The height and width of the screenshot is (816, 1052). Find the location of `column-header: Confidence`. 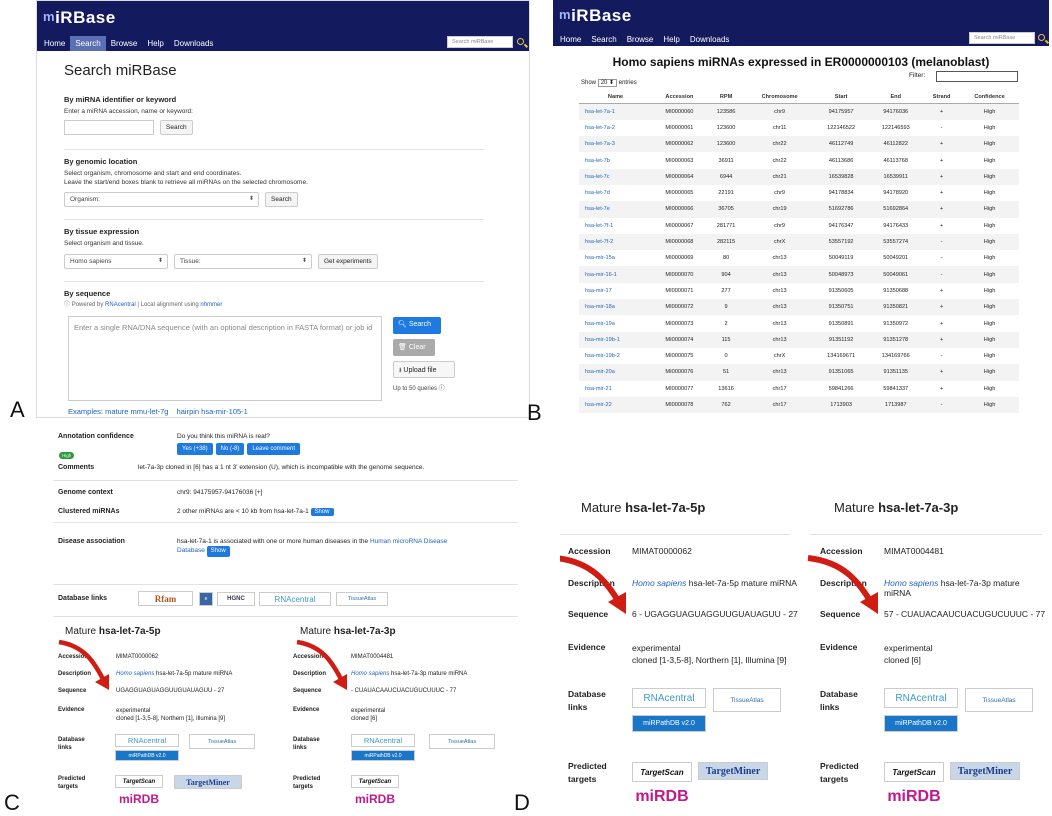

column-header: Confidence is located at coordinates (989, 97).